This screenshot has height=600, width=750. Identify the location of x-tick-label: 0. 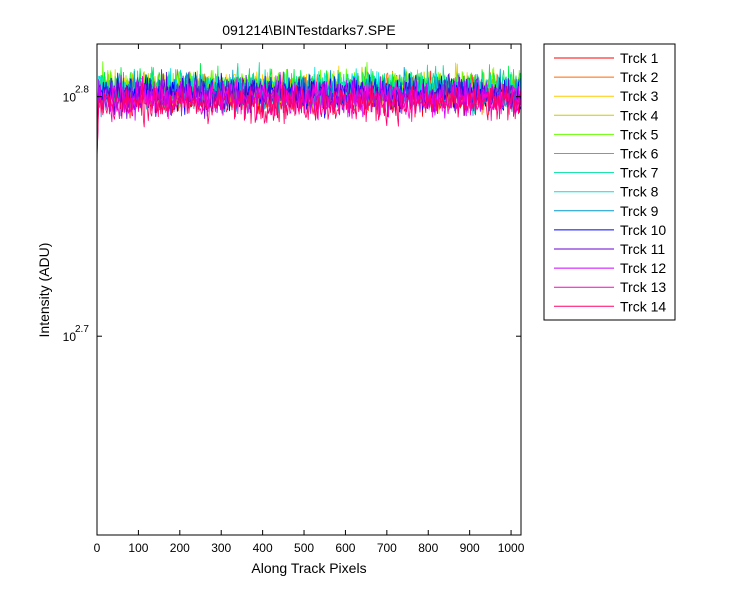
(97, 548).